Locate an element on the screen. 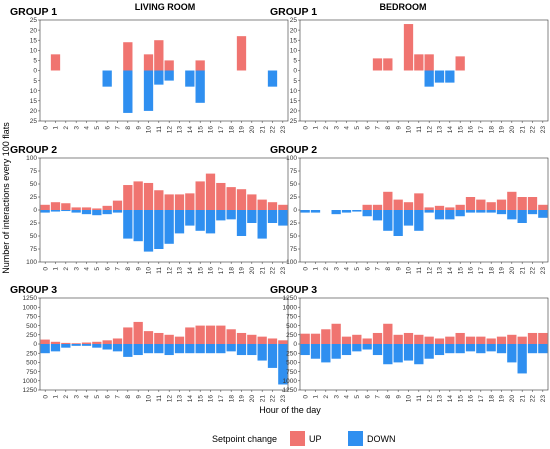  y-tick-label: 10 is located at coordinates (34, 51).